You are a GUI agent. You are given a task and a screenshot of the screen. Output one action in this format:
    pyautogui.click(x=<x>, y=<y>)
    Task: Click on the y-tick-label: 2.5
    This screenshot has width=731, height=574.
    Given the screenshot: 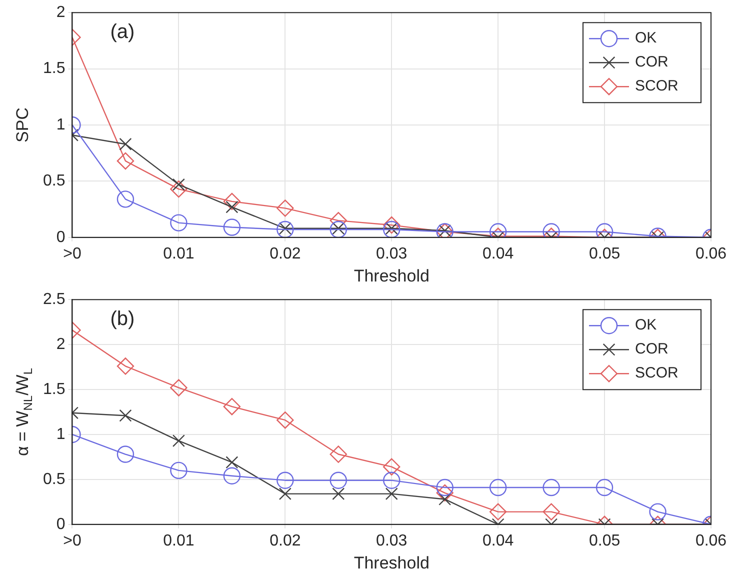 What is the action you would take?
    pyautogui.click(x=54, y=299)
    